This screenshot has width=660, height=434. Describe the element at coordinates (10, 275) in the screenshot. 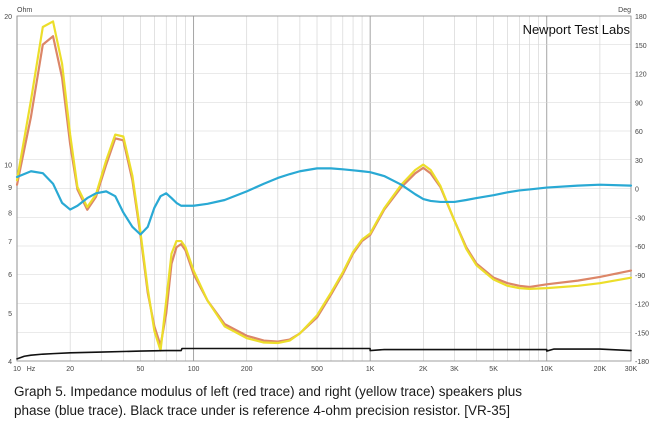

I see `left-tick-label: 6` at that location.